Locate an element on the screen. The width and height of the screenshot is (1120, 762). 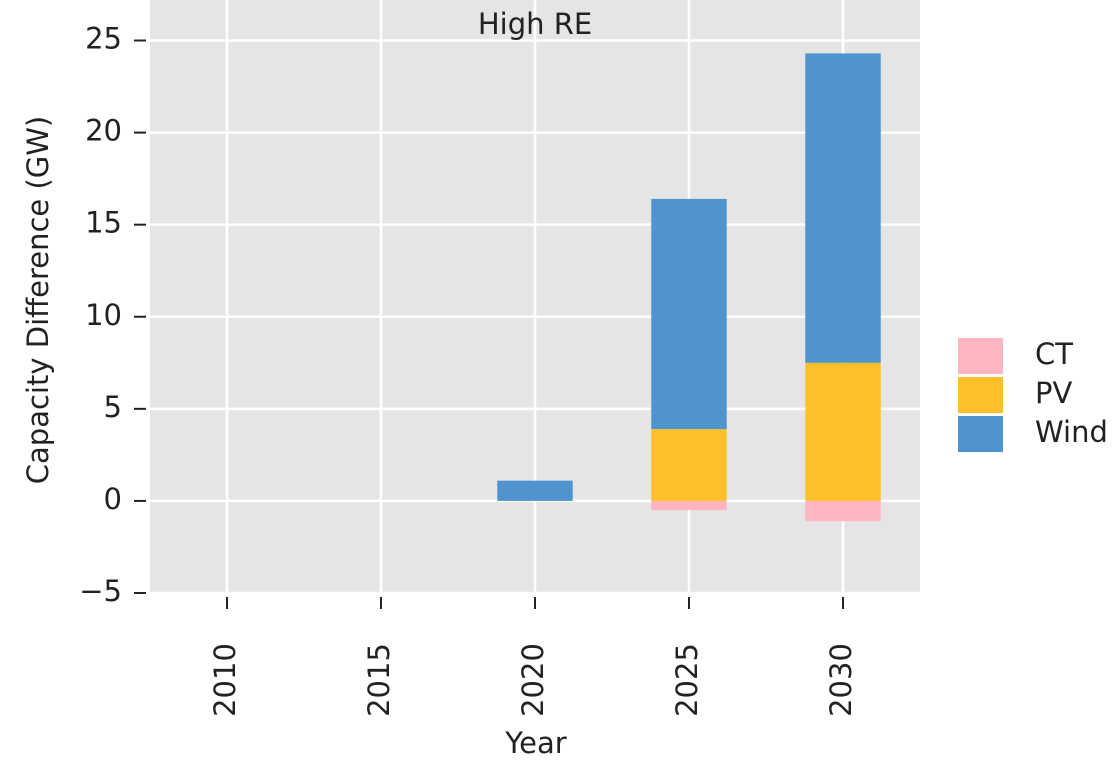
y-tick-label: 20 is located at coordinates (103, 131).